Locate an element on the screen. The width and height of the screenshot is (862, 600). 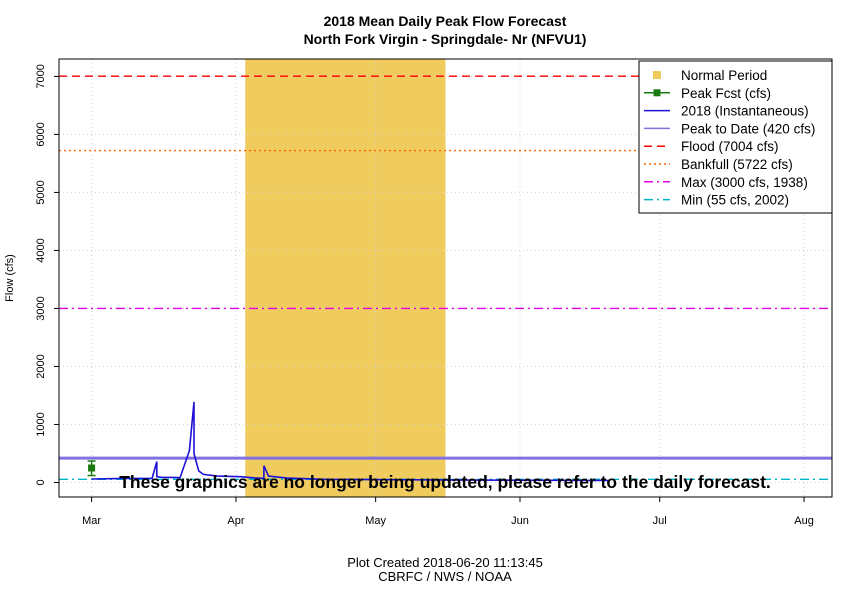
x-tick-label: Apr is located at coordinates (235, 521).